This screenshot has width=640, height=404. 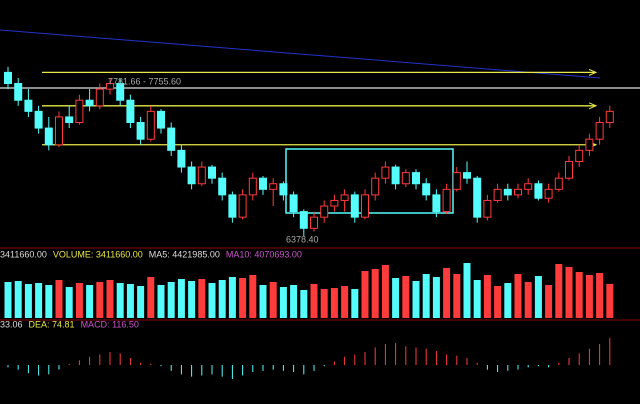 What do you see at coordinates (593, 72) in the screenshot?
I see `level-arrow` at bounding box center [593, 72].